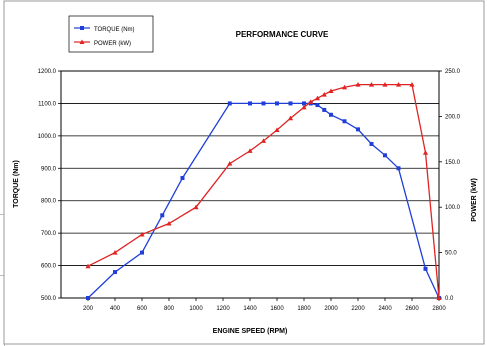  I want to click on y2-axis-label: POWER (kW), so click(474, 200).